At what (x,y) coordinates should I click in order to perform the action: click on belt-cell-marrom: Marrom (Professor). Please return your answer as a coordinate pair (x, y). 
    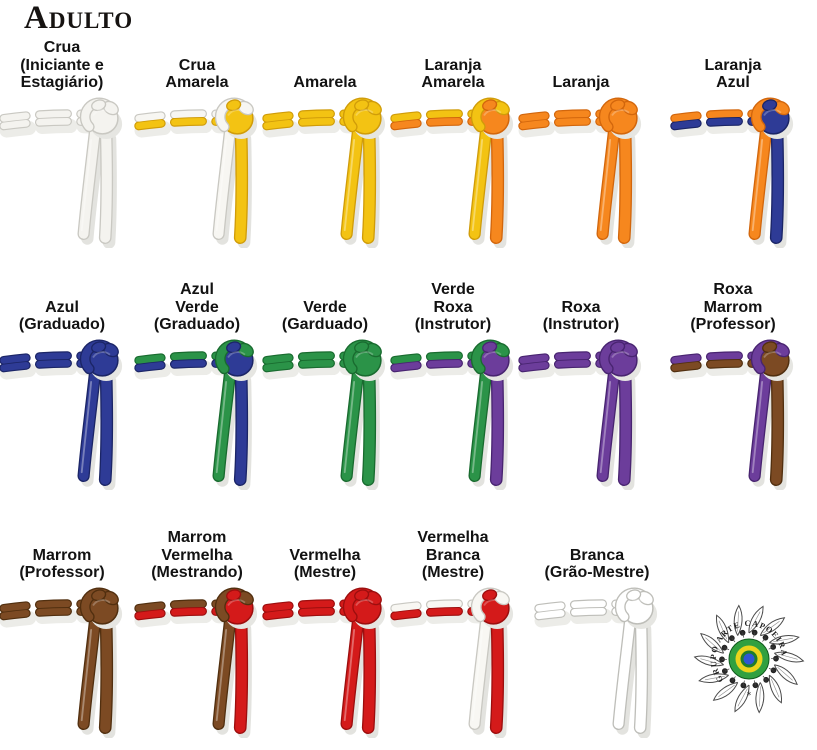
    Looking at the image, I should click on (64, 628).